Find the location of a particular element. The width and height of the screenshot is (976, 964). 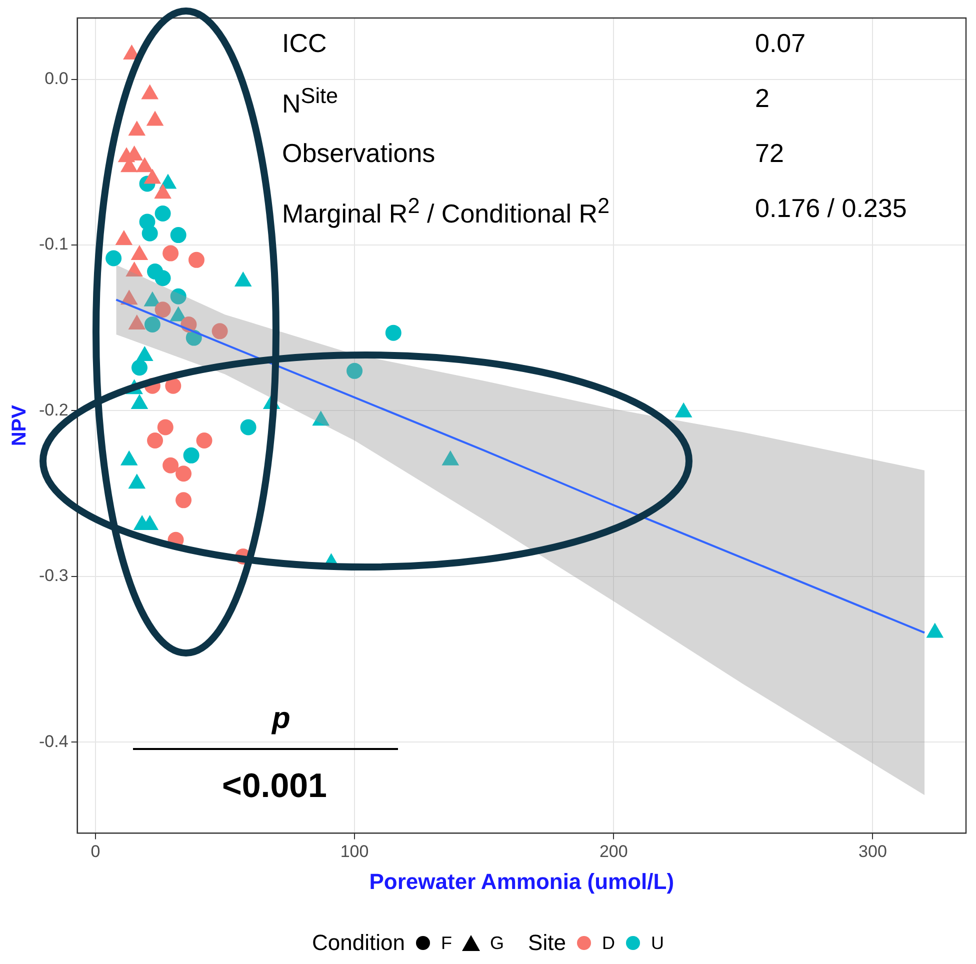

y-tick-label: -0.4 is located at coordinates (53, 741).